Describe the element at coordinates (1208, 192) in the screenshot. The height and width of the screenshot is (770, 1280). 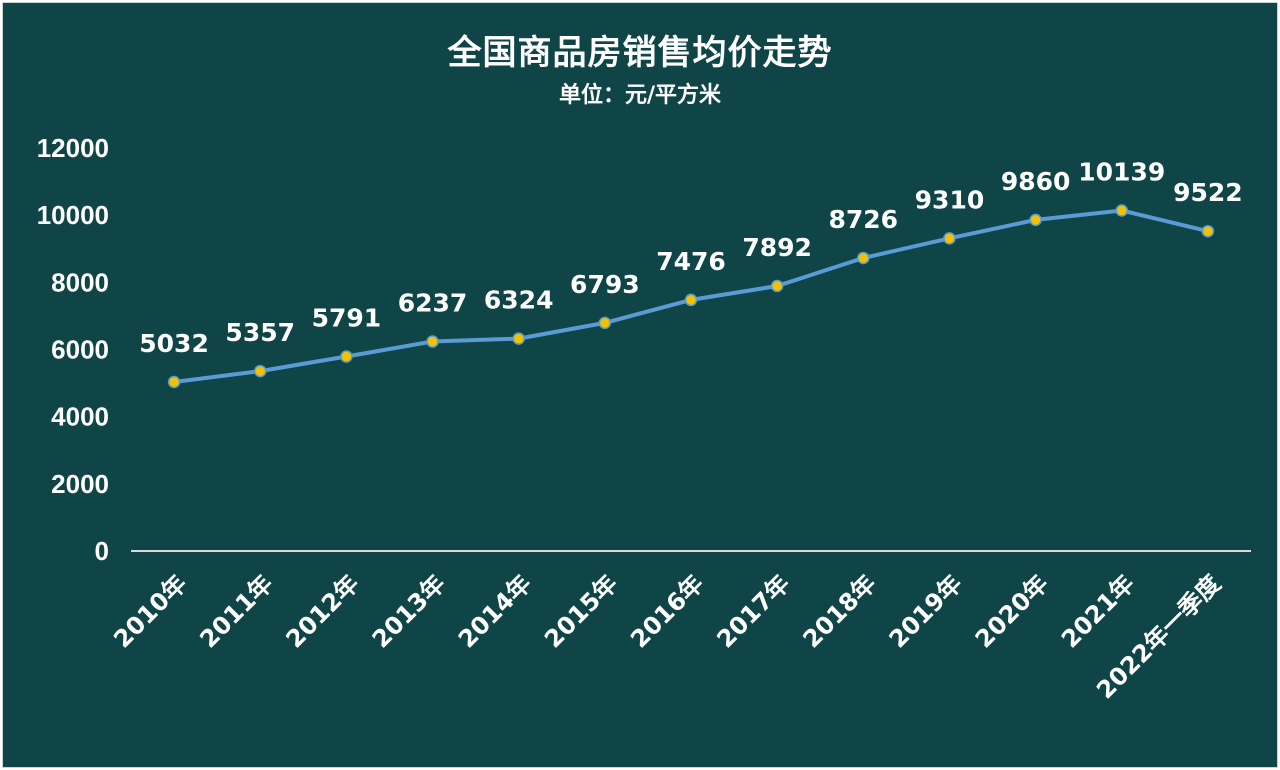
I see `data-label: 9522` at that location.